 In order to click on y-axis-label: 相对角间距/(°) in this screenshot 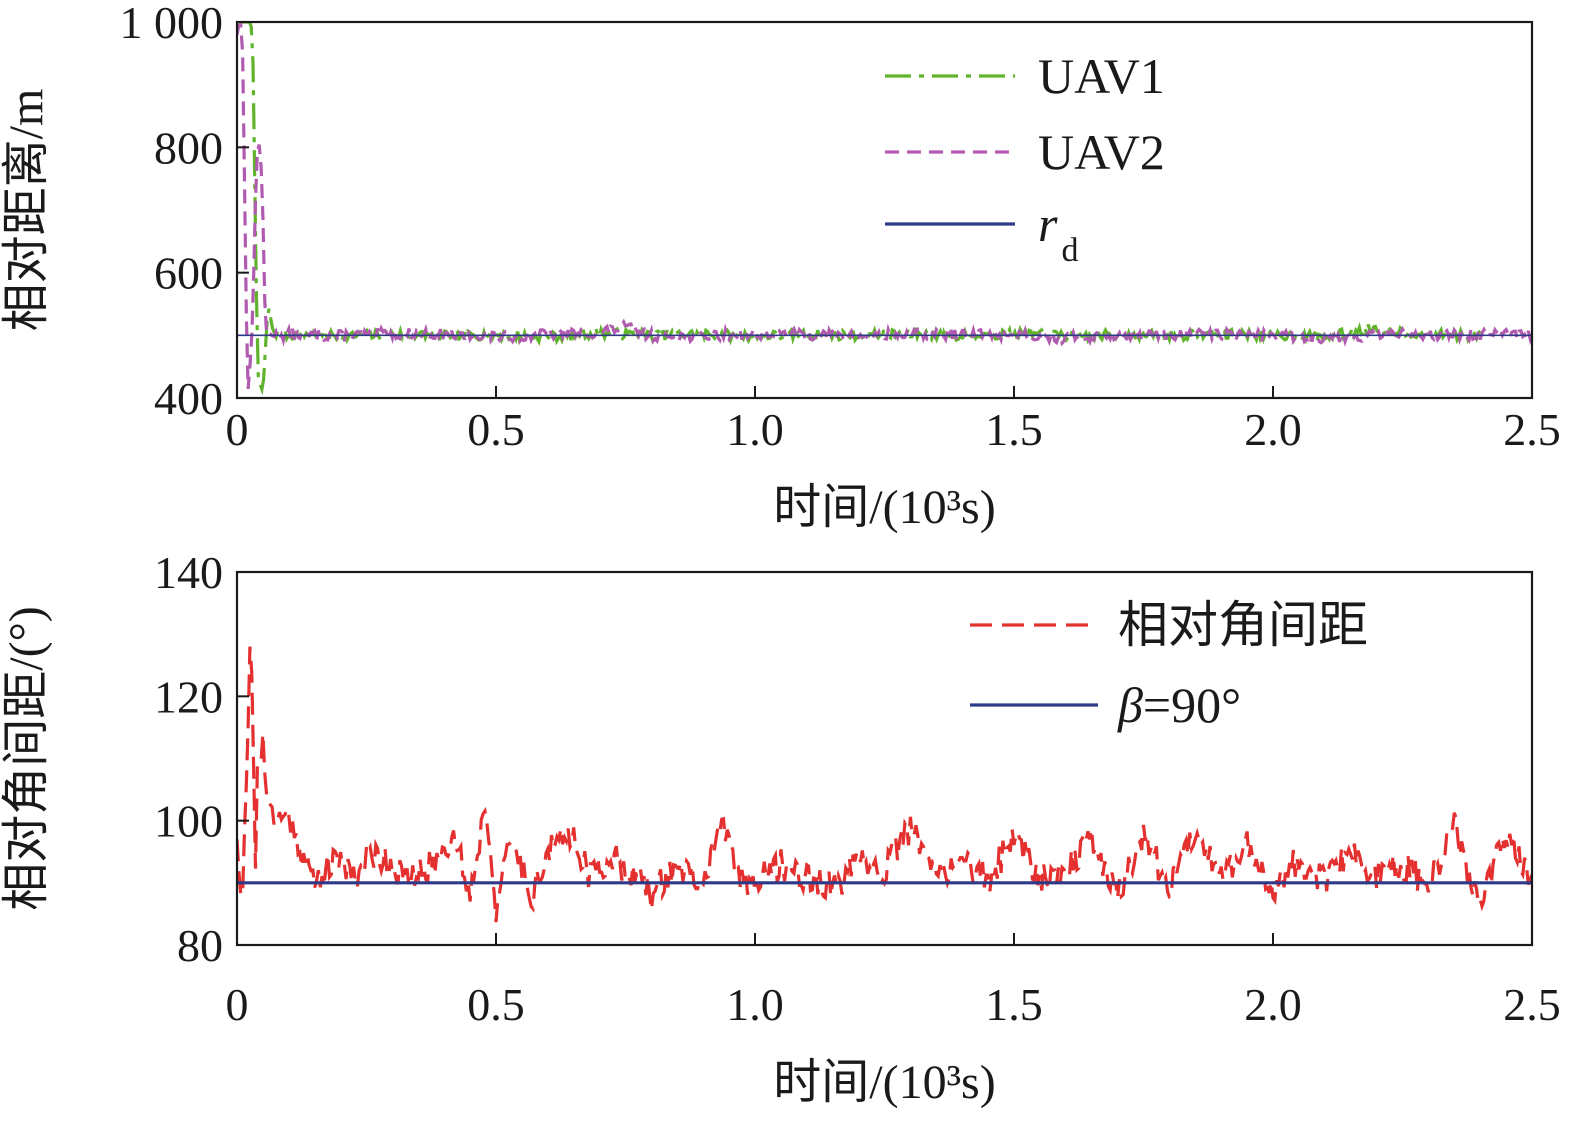, I will do `click(26, 758)`.